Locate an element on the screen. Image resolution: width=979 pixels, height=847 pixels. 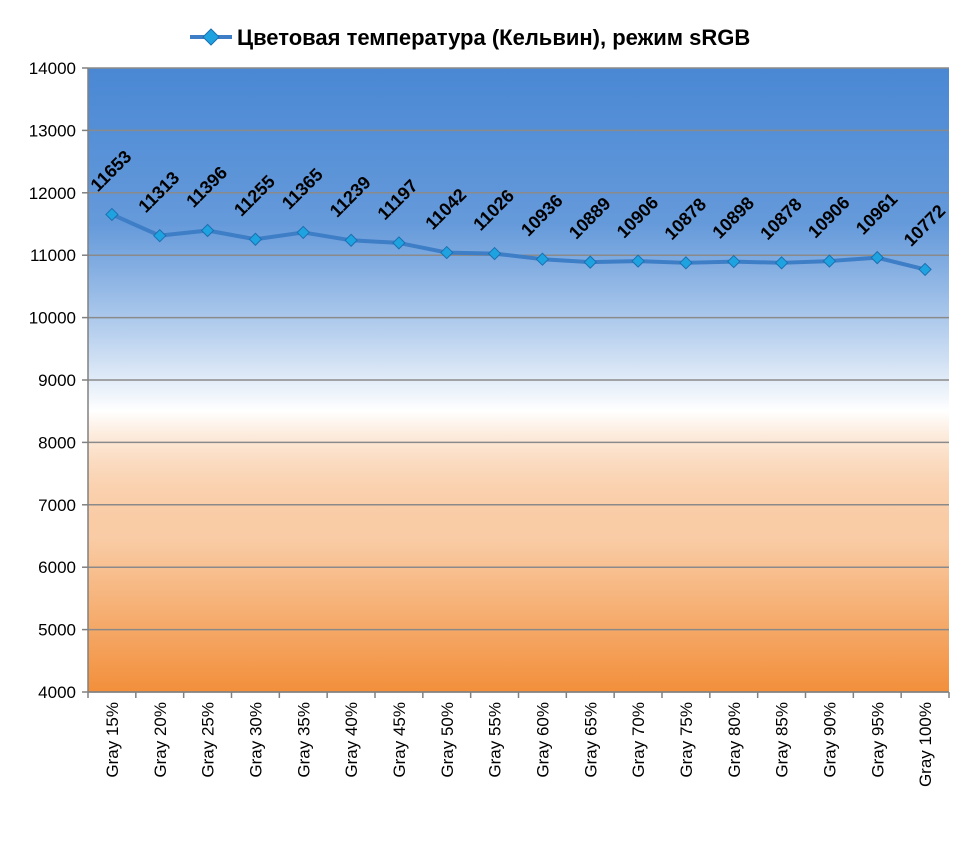
x-tick-label: Gray 25% is located at coordinates (208, 740).